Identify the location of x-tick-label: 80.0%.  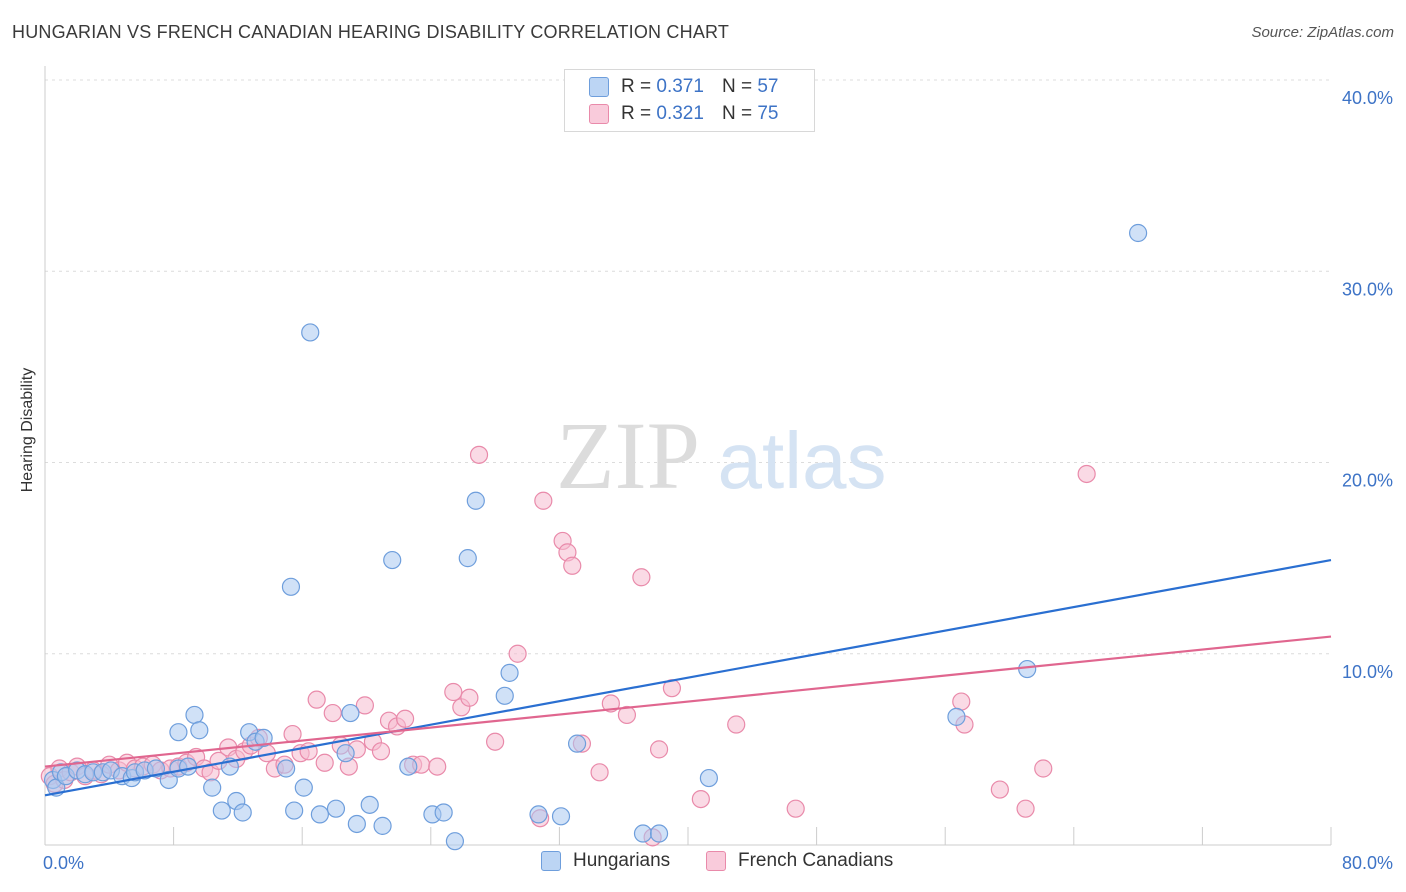
(1367, 863).